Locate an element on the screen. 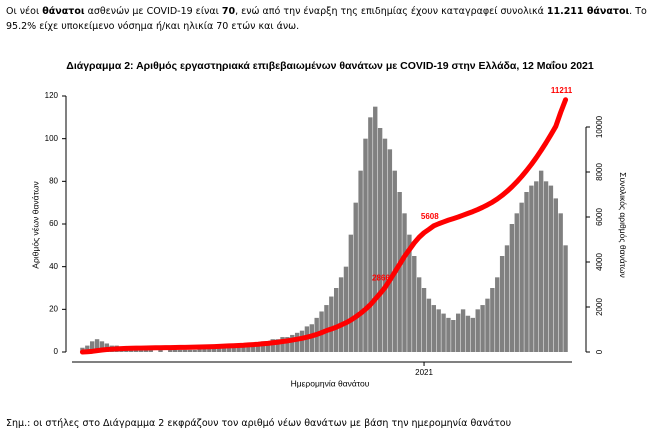 Image resolution: width=667 pixels, height=441 pixels. value-label: 5608 is located at coordinates (430, 216).